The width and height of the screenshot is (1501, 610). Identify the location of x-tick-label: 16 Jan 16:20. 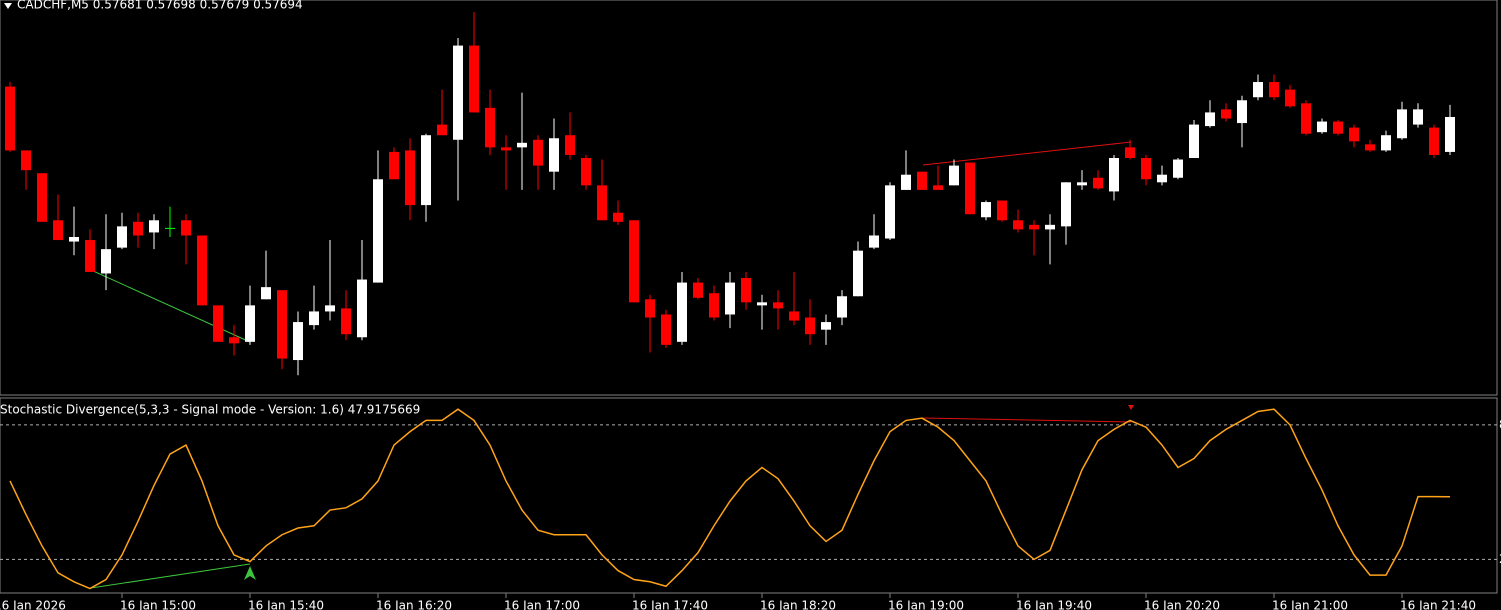
(414, 604).